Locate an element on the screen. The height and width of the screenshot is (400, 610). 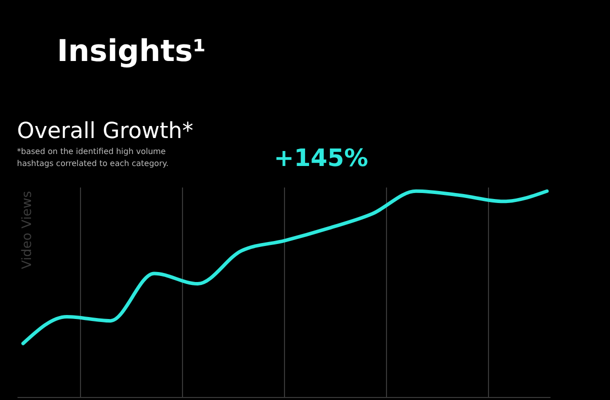
text: +145% is located at coordinates (321, 158).